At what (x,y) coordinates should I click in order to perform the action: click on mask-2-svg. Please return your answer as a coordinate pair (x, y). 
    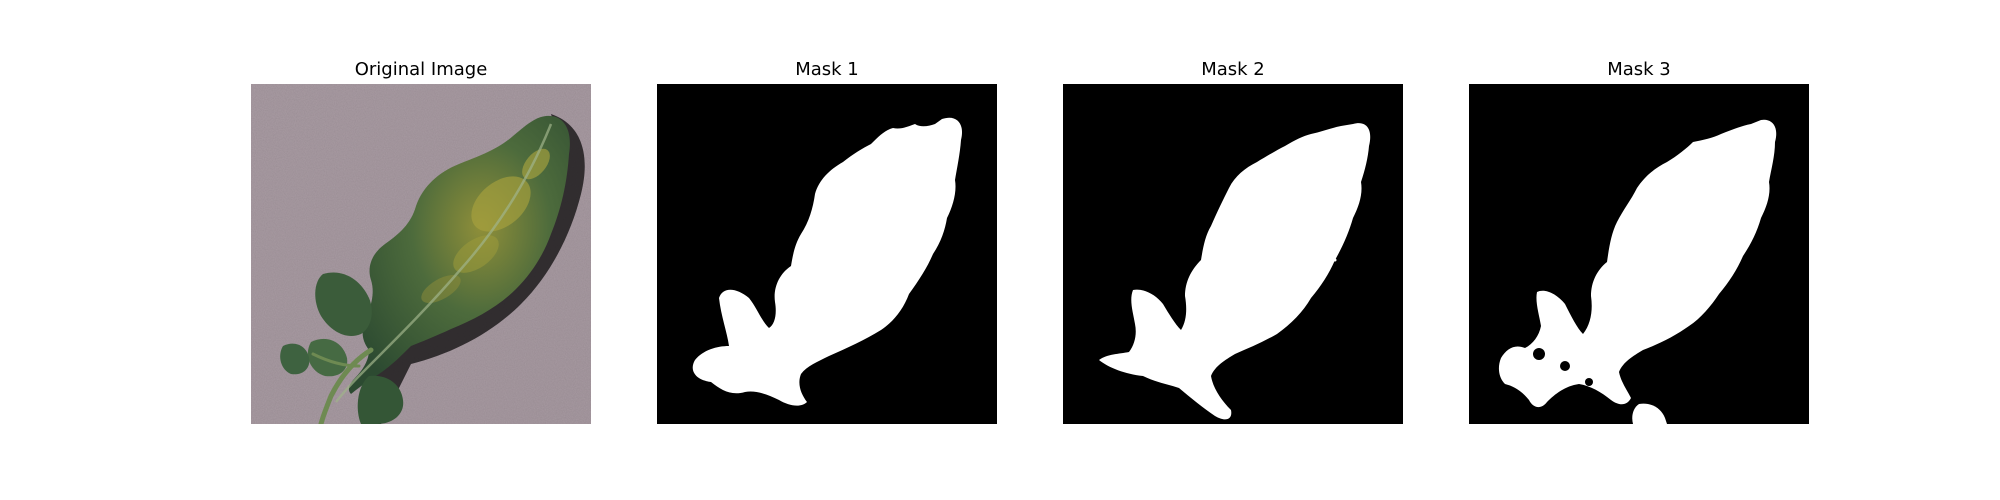
    Looking at the image, I should click on (1233, 254).